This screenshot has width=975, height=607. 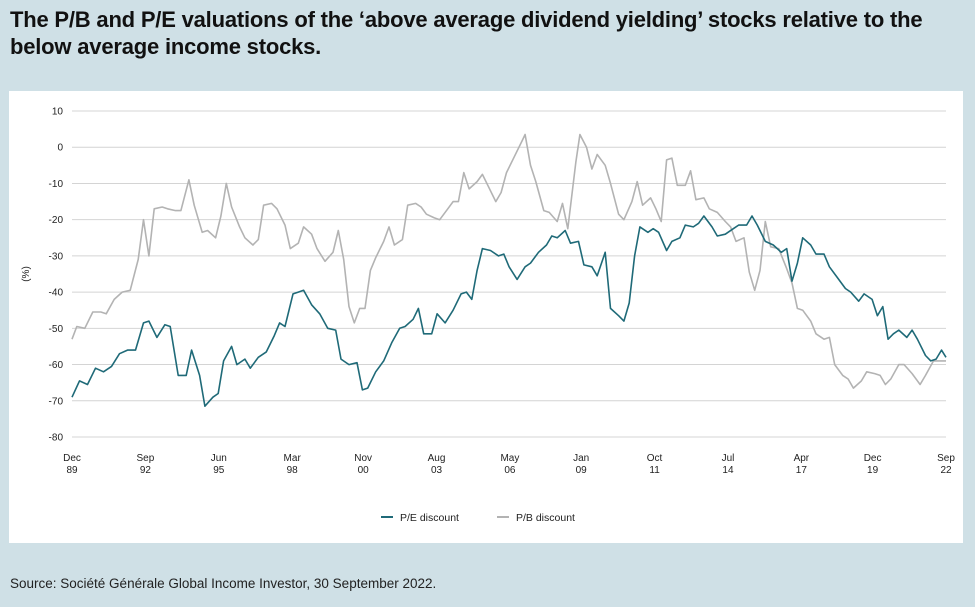 I want to click on x-tick-label: 09, so click(x=582, y=470).